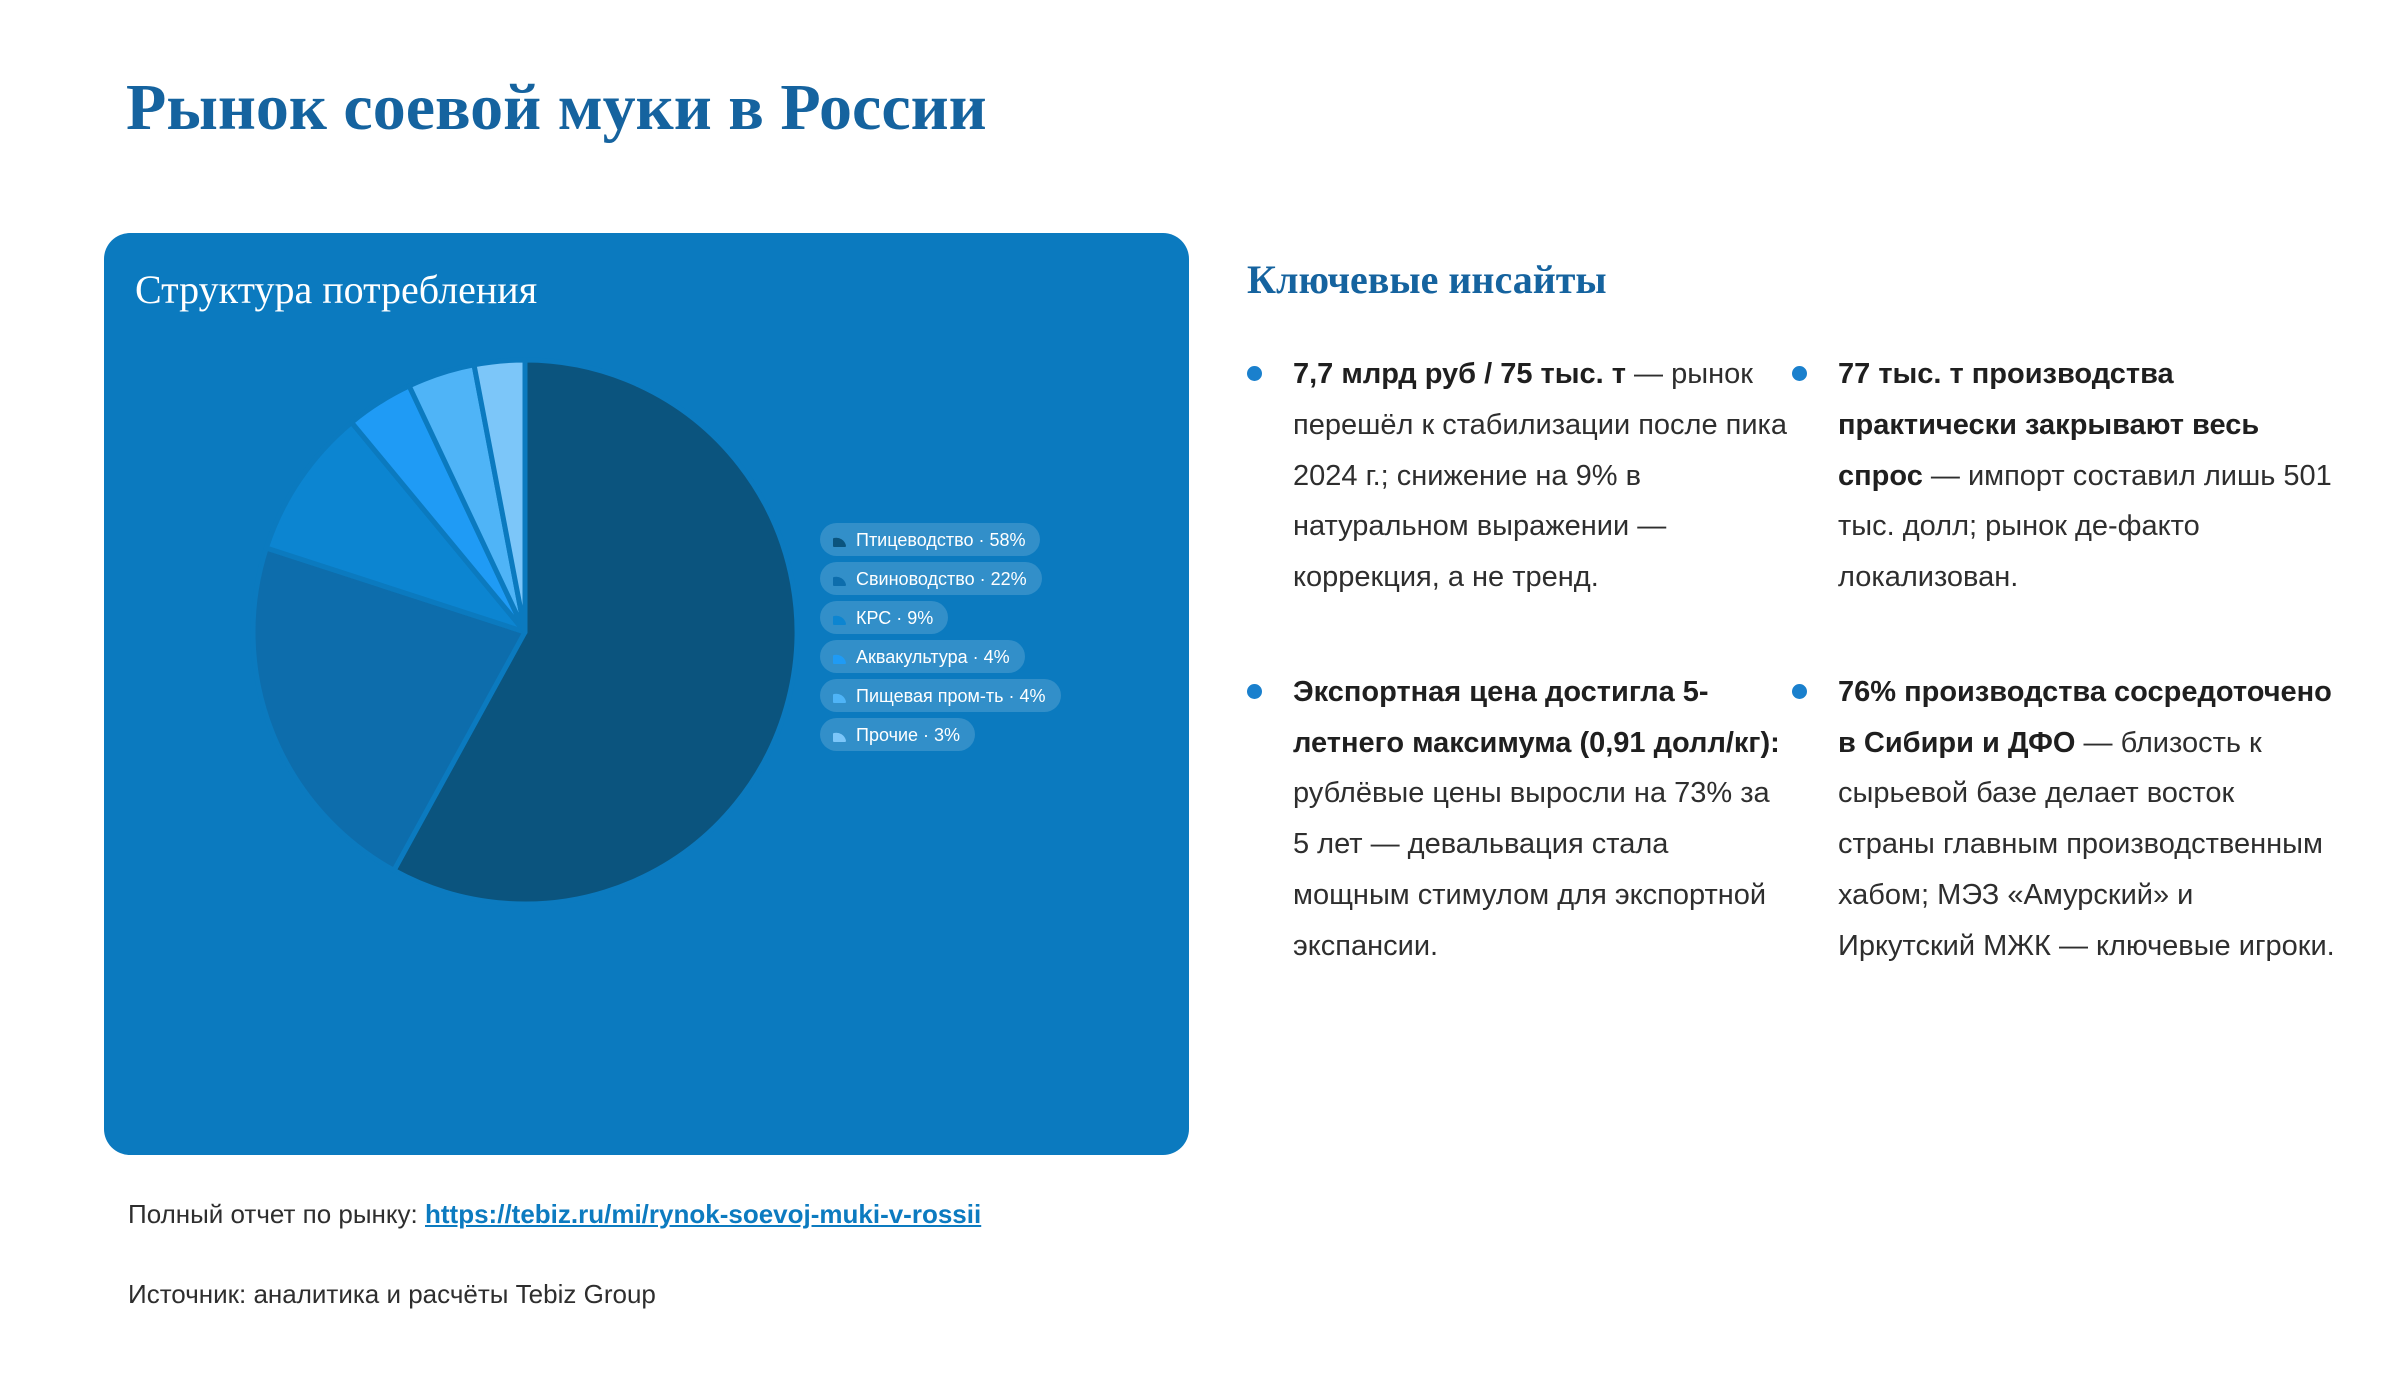  I want to click on legend-label: Прочие · 3%, so click(908, 734).